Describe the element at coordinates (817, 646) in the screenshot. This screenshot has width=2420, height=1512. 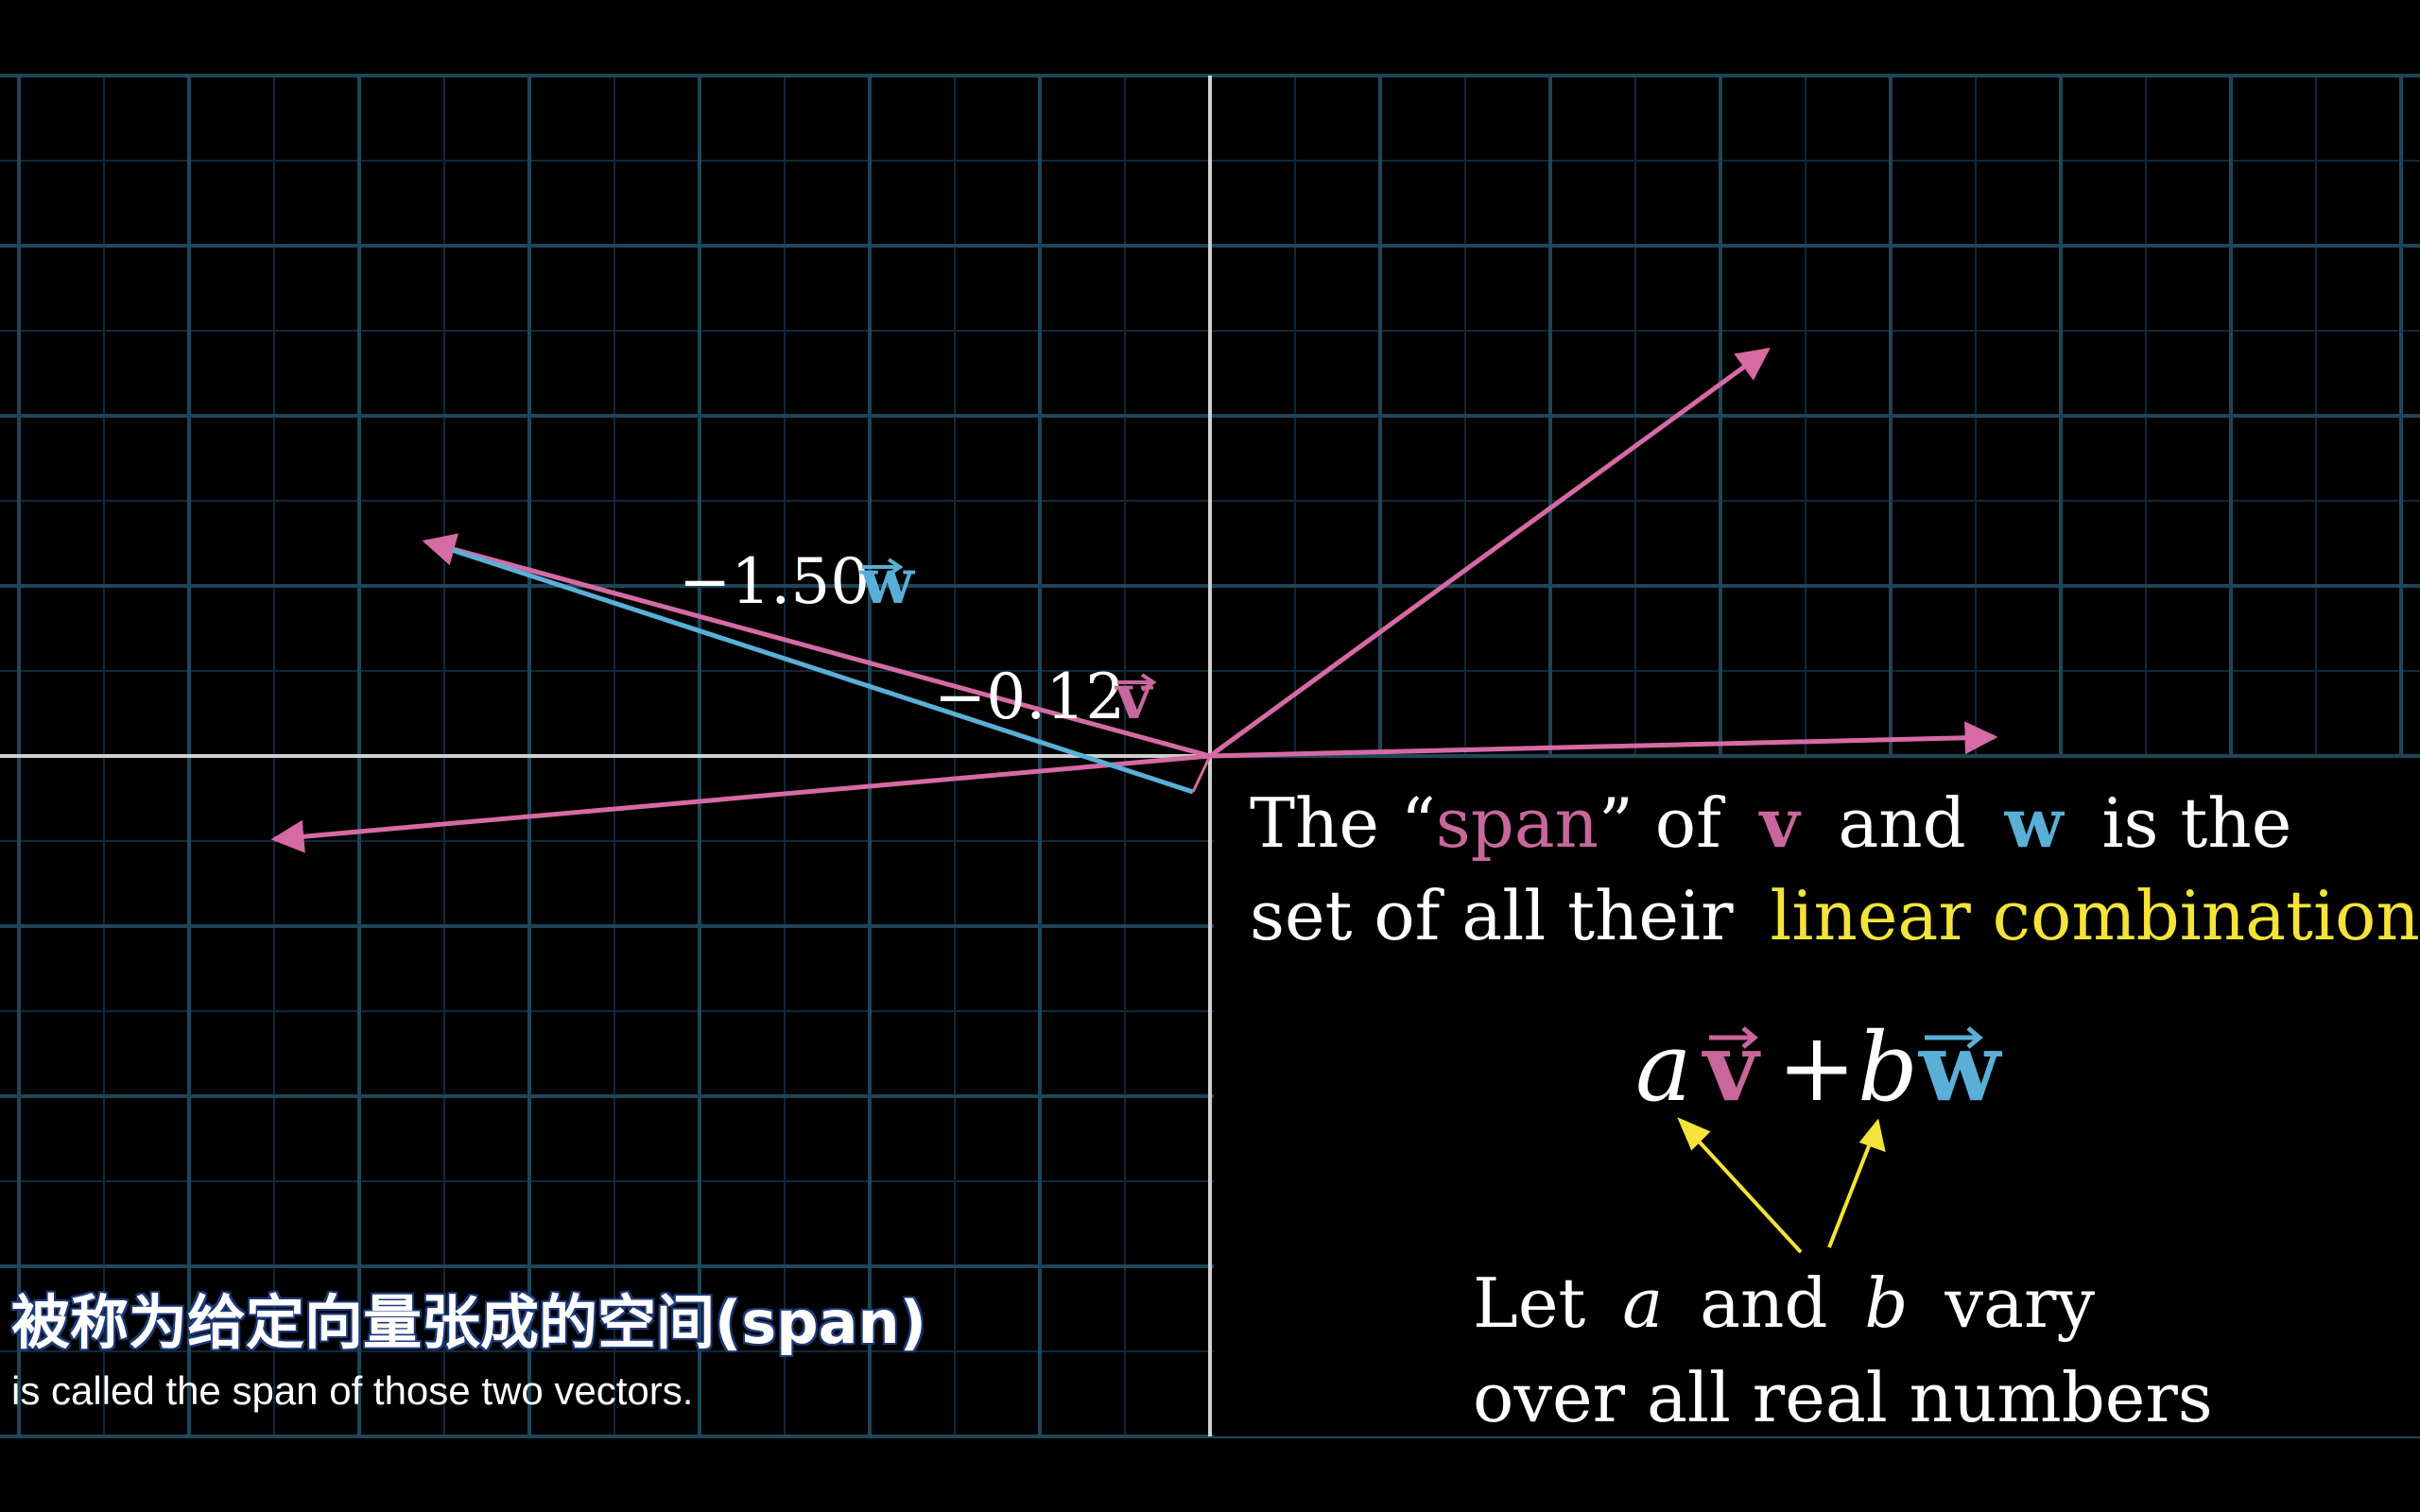
I see `vector-negative-w` at that location.